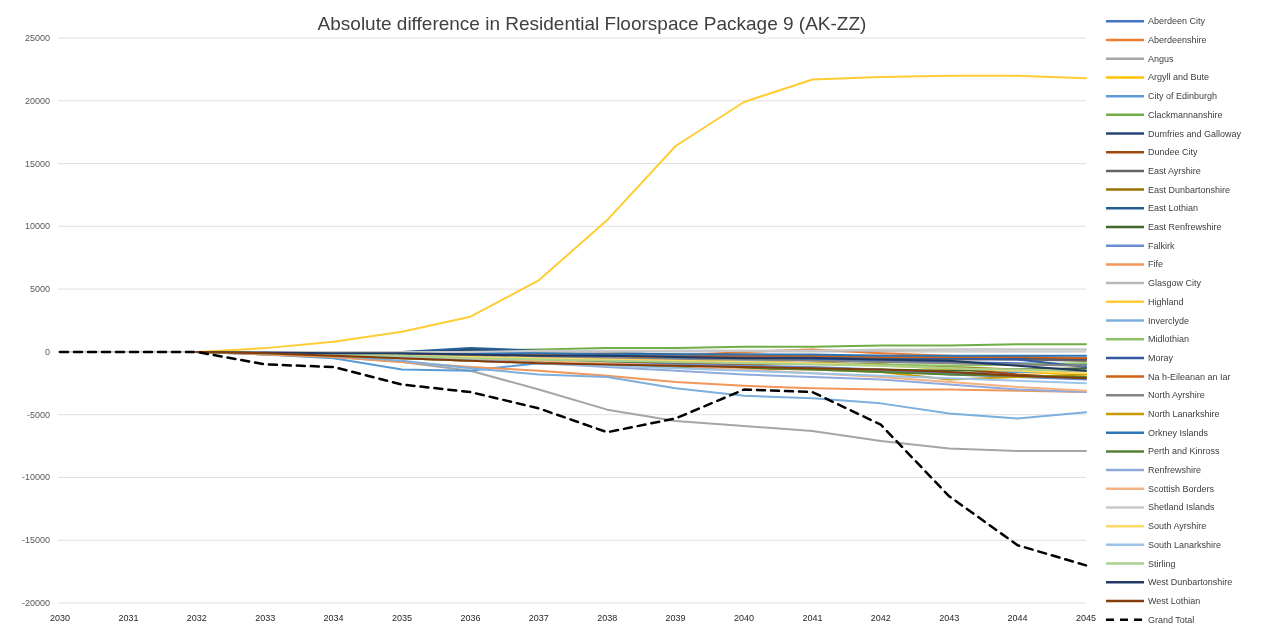 Image resolution: width=1284 pixels, height=637 pixels. Describe the element at coordinates (1178, 432) in the screenshot. I see `legend-label: Orkney Islands` at that location.